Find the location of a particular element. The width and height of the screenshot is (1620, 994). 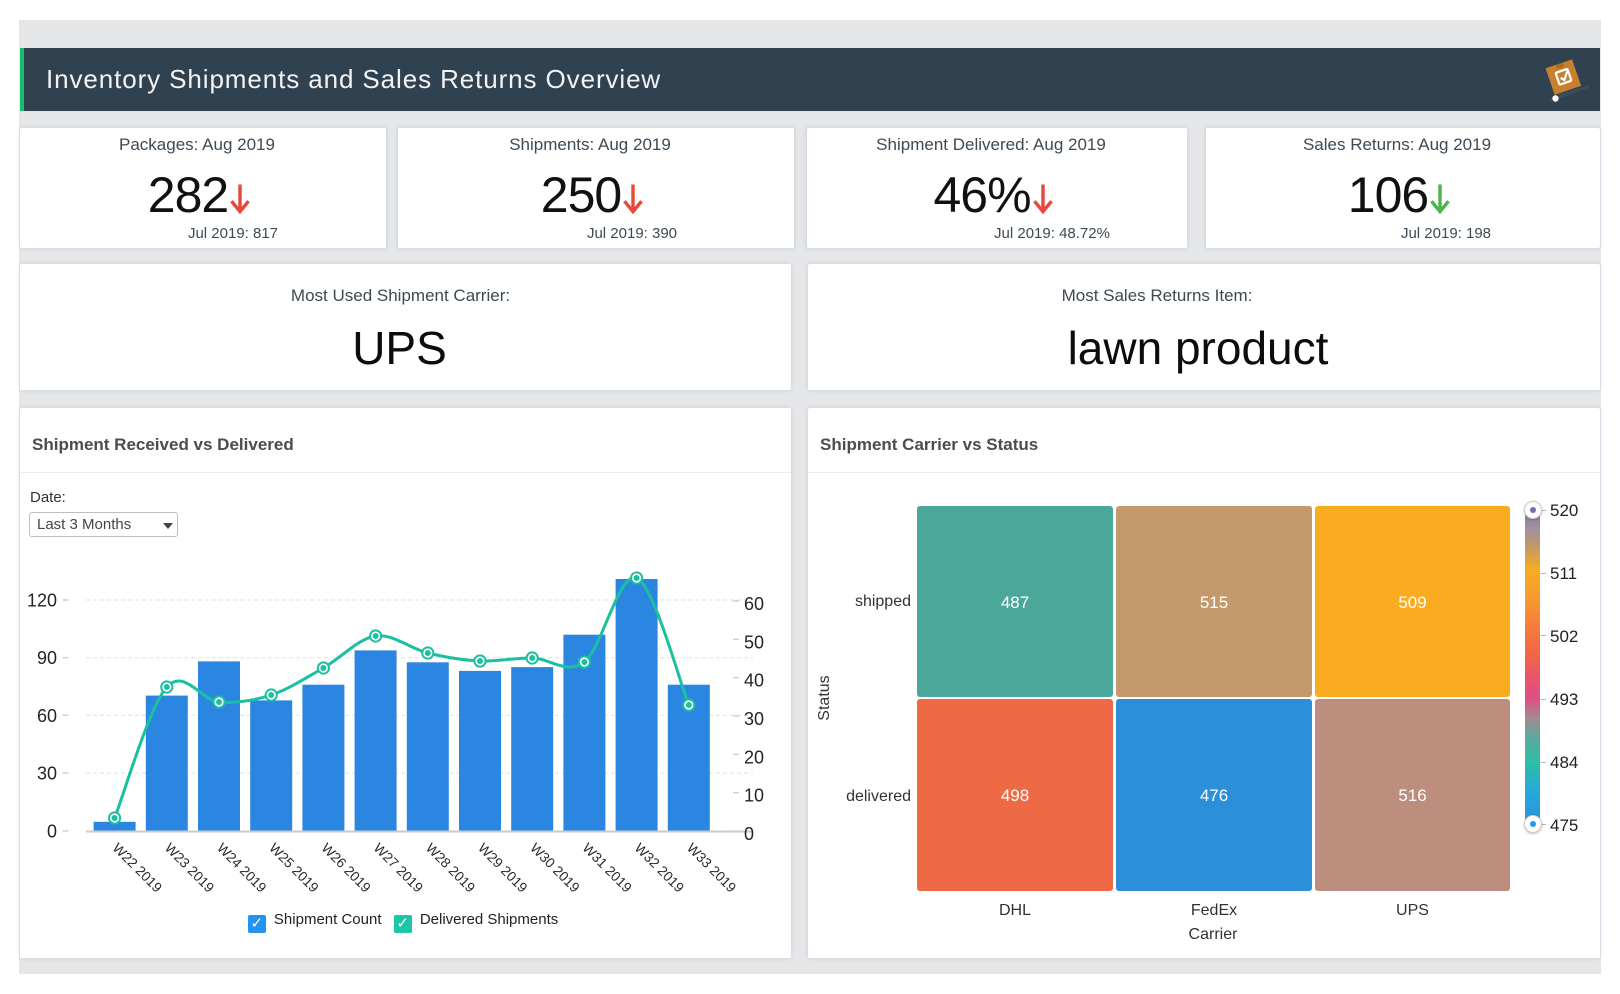

svg-text: W26 2019 is located at coordinates (345, 867).